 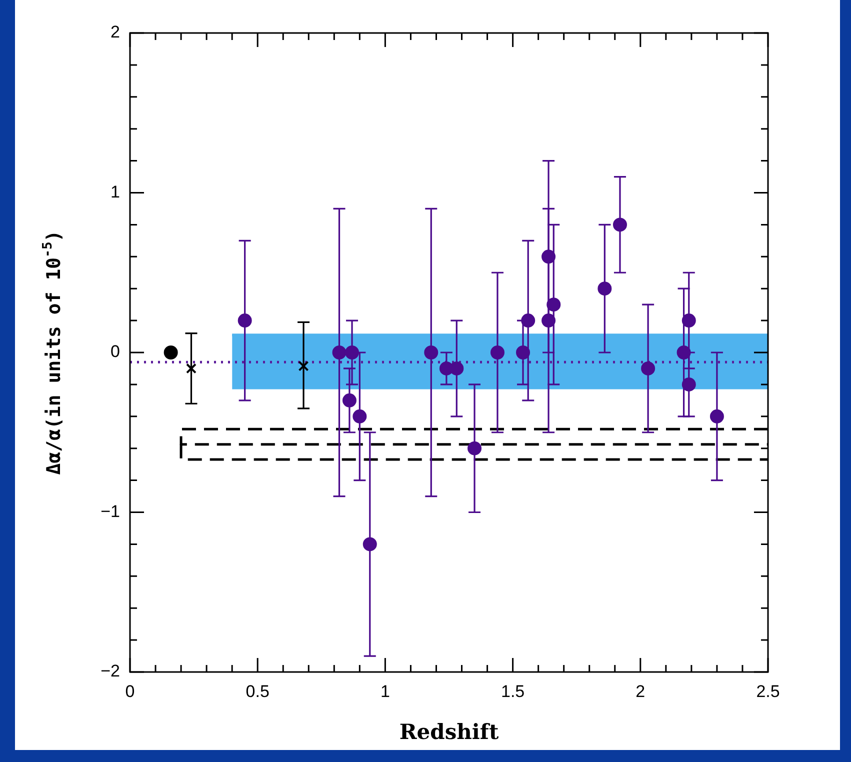 What do you see at coordinates (449, 731) in the screenshot?
I see `x-axis-title: Redshift` at bounding box center [449, 731].